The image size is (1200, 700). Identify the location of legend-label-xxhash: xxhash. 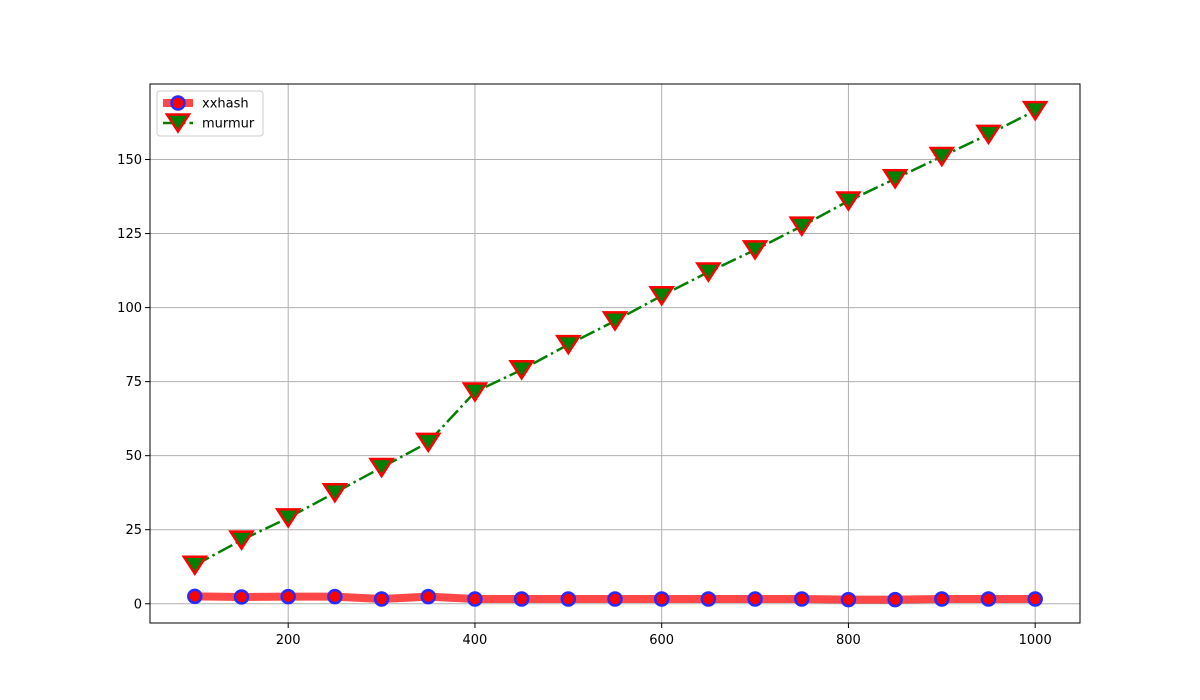
(225, 104).